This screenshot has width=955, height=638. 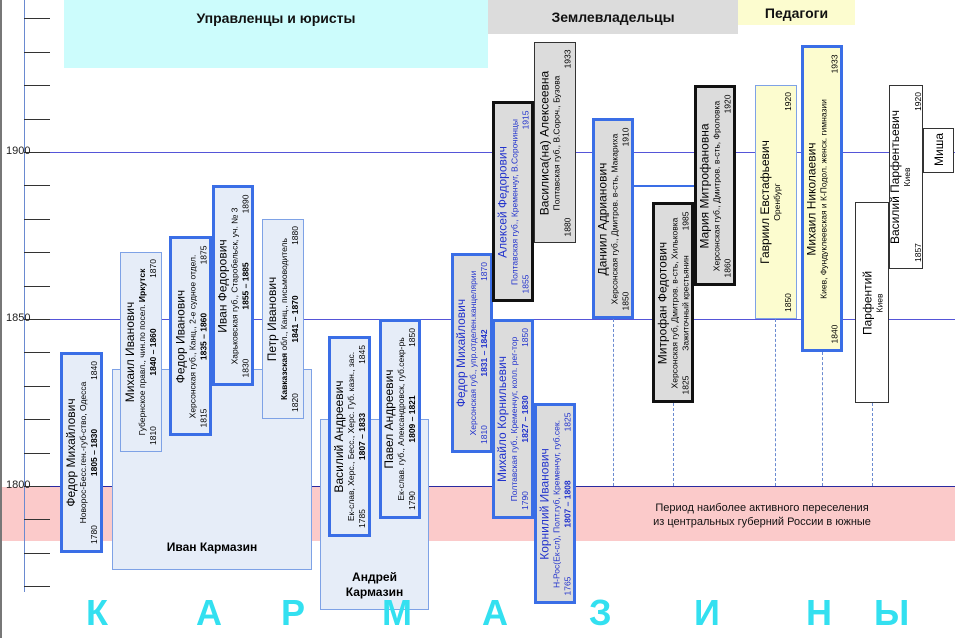 What do you see at coordinates (293, 612) in the screenshot?
I see `surname-letter: Р` at bounding box center [293, 612].